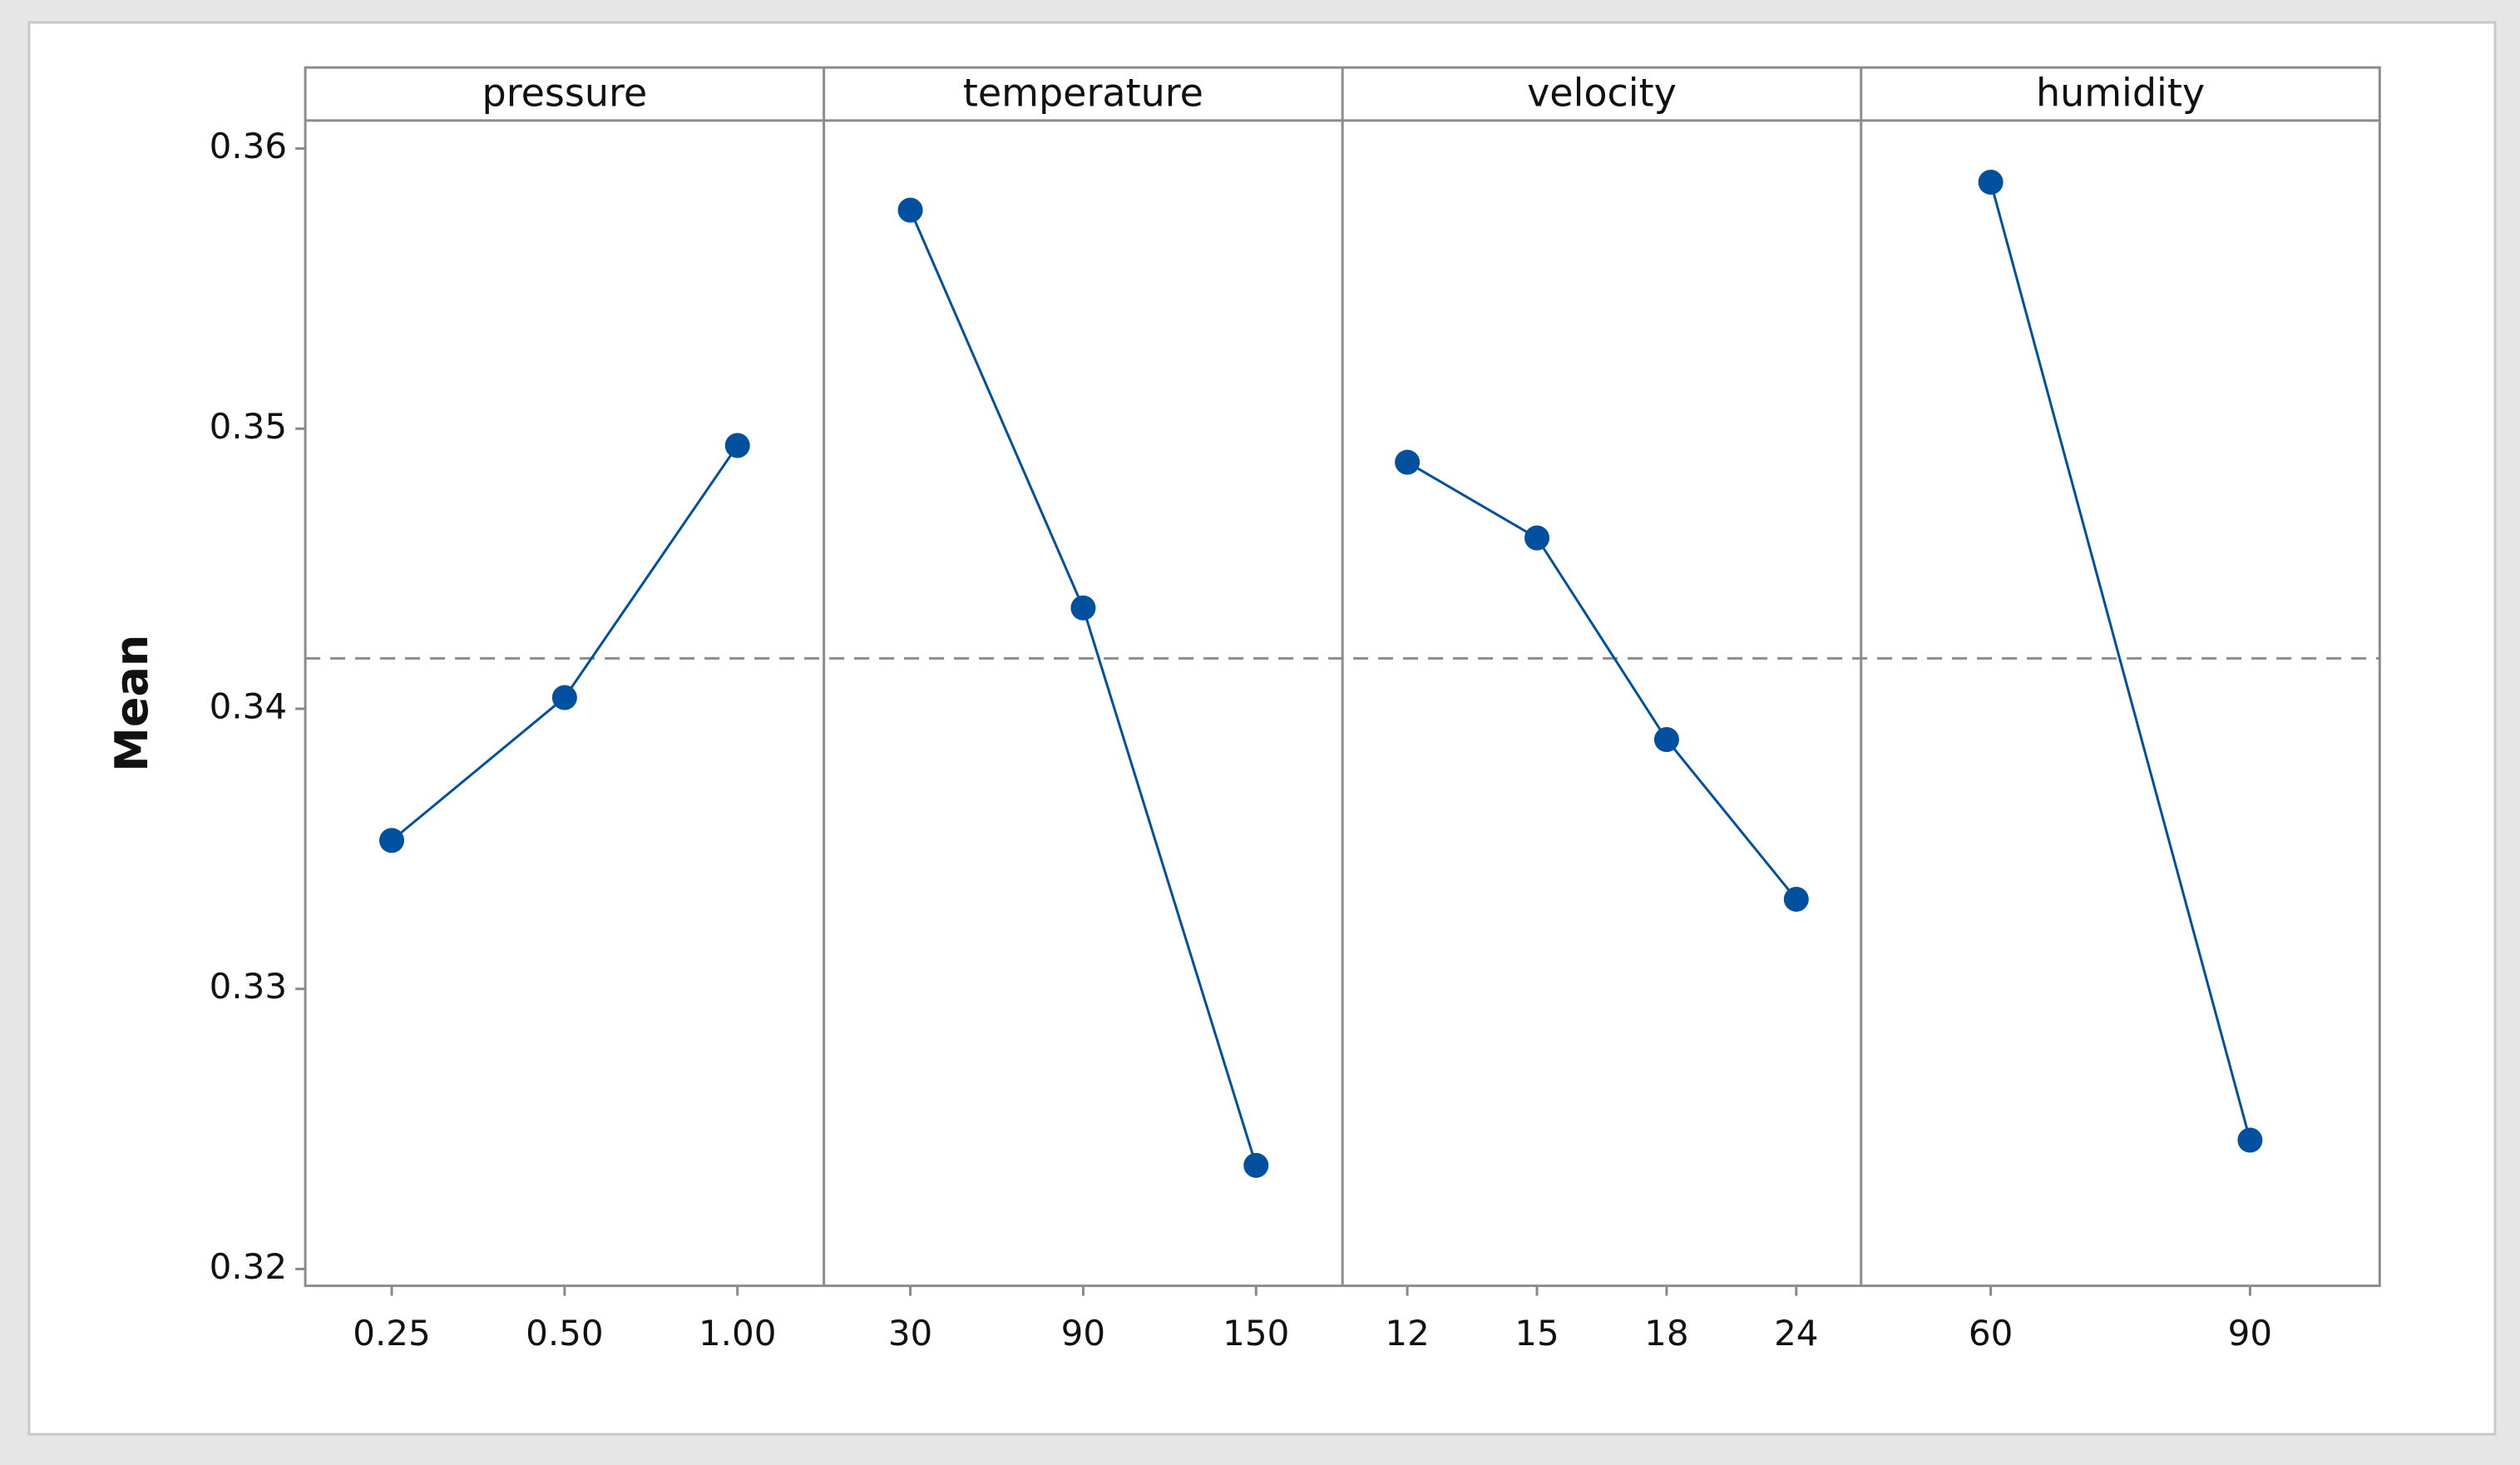 The image size is (2520, 1465). Describe the element at coordinates (249, 146) in the screenshot. I see `y-tick-label: 0.36` at that location.